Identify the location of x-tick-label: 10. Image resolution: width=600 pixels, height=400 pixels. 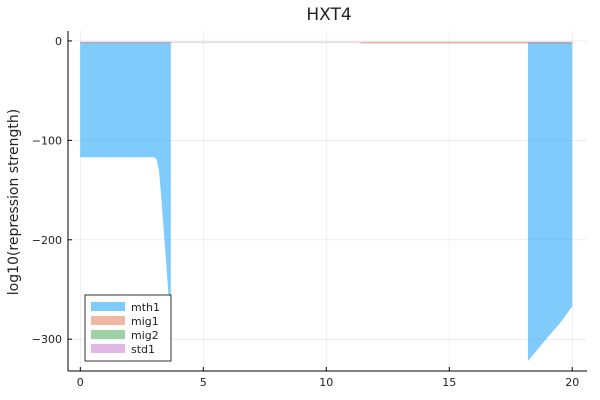
(326, 382).